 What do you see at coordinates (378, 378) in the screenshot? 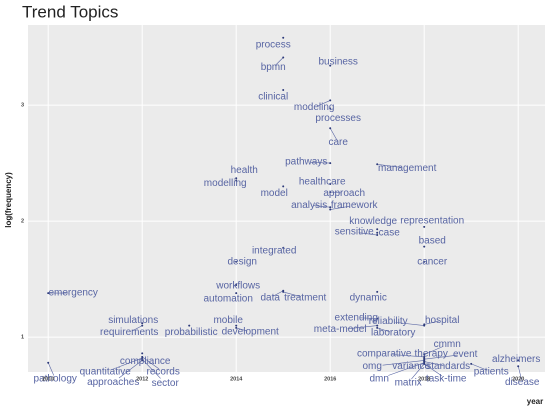
I see `point-label: dmn` at bounding box center [378, 378].